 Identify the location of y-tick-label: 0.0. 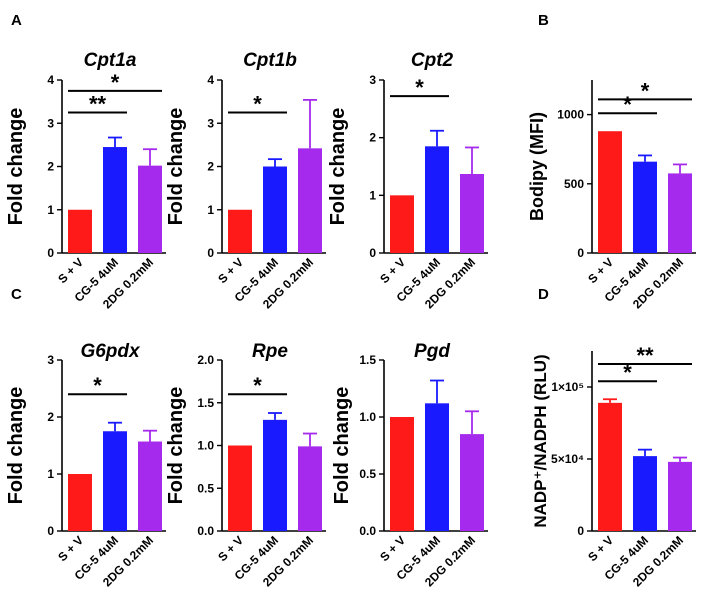
(367, 531).